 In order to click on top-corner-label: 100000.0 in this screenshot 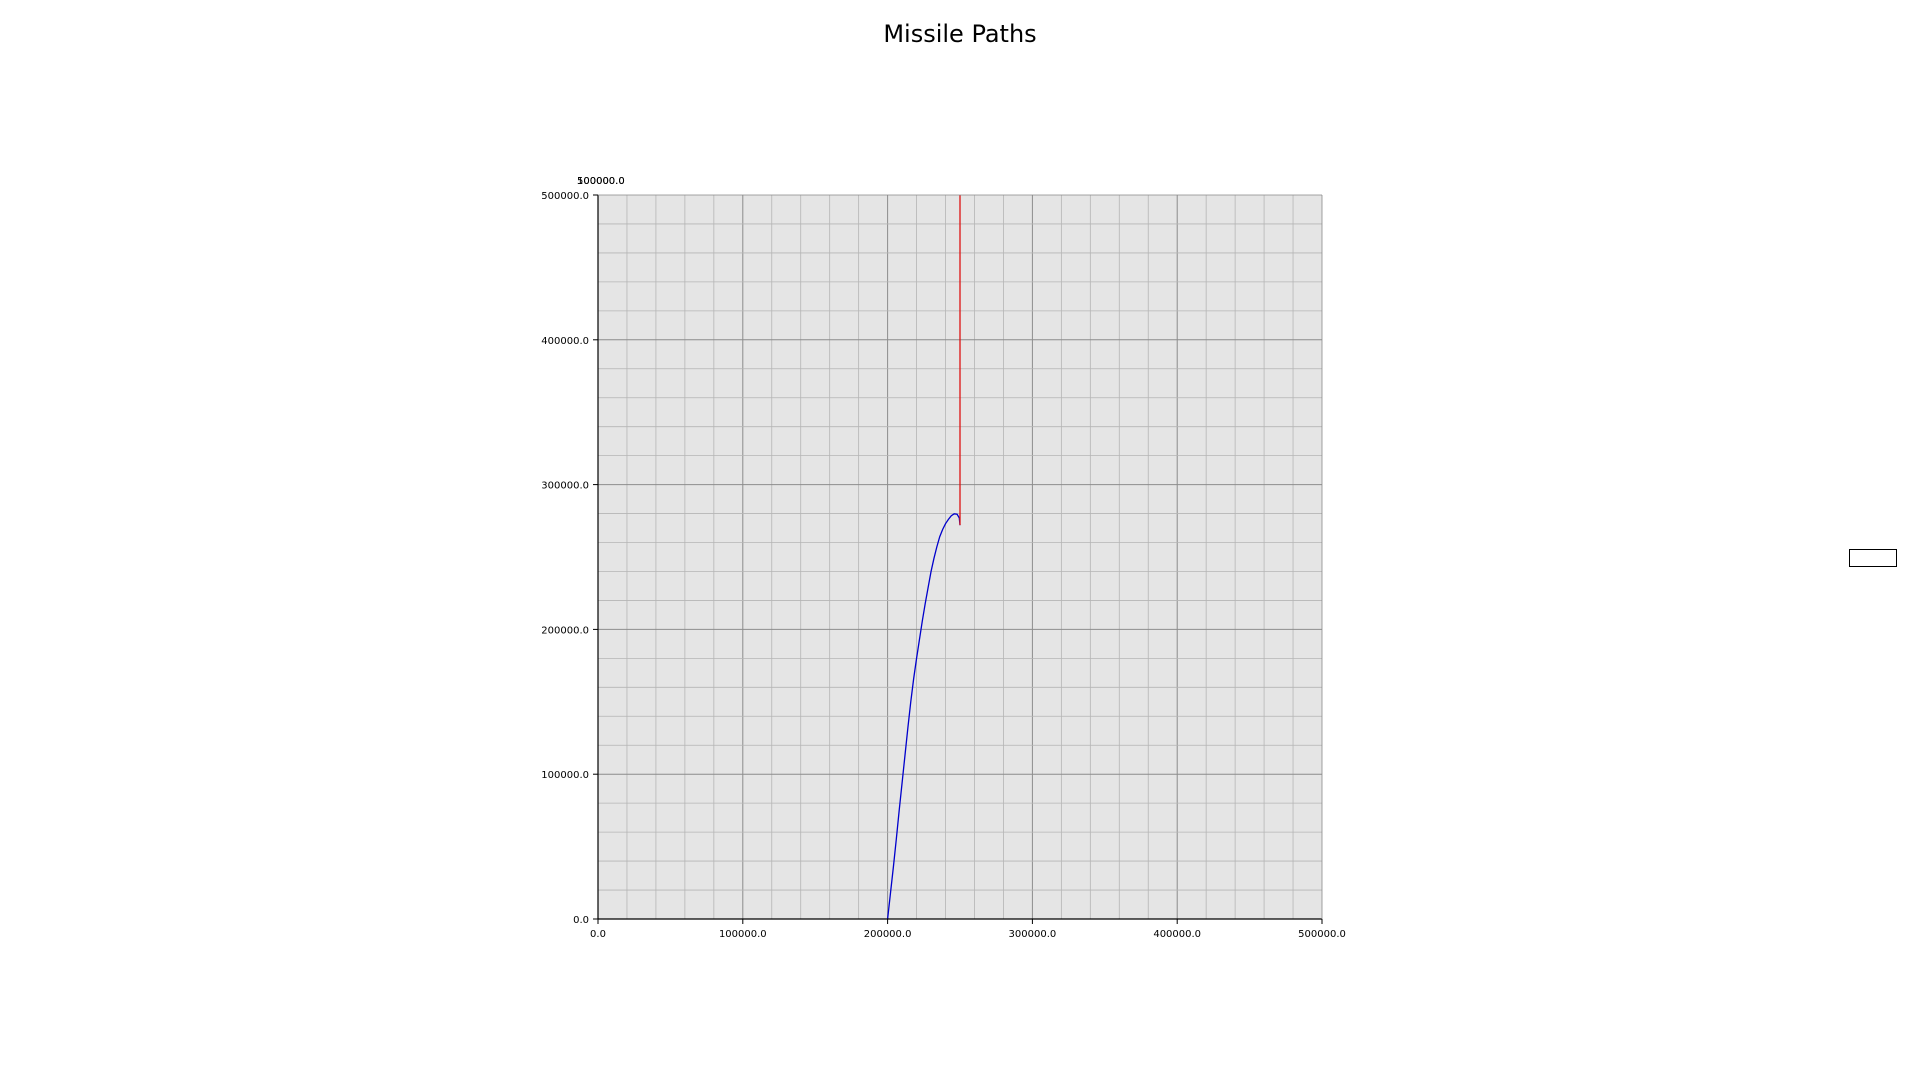, I will do `click(601, 181)`.